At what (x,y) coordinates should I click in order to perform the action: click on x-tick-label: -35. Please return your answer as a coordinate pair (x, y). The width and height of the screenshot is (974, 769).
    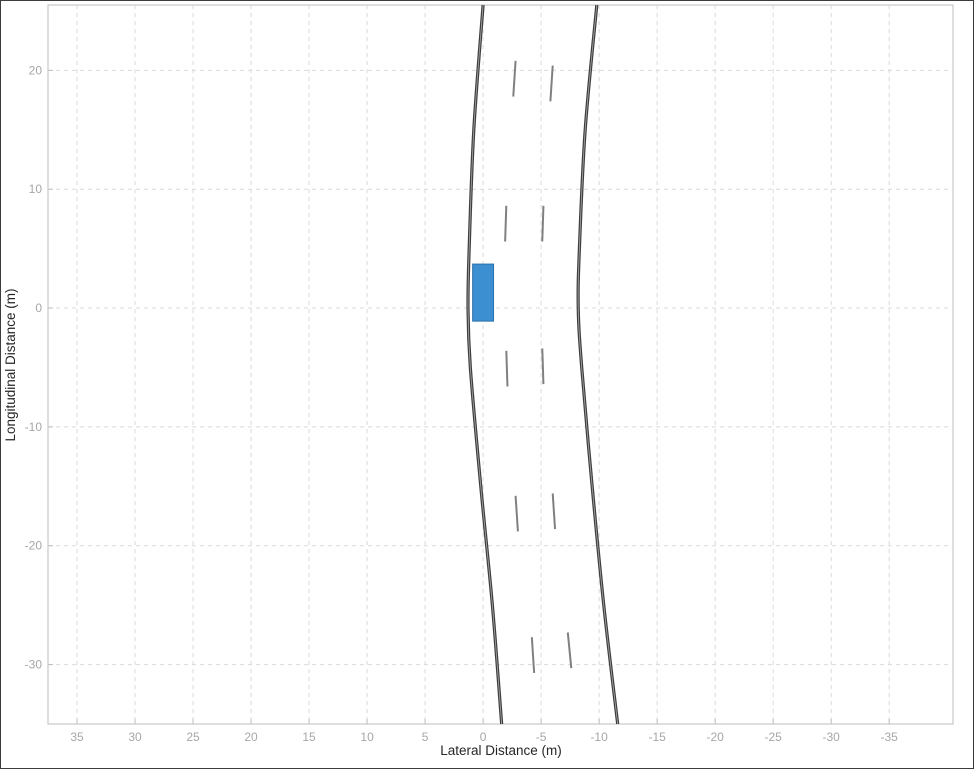
    Looking at the image, I should click on (890, 737).